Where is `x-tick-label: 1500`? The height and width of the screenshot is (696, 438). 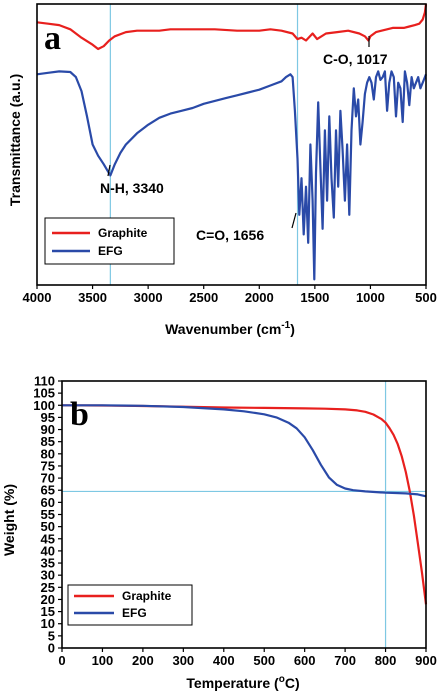
x-tick-label: 1500 is located at coordinates (314, 297).